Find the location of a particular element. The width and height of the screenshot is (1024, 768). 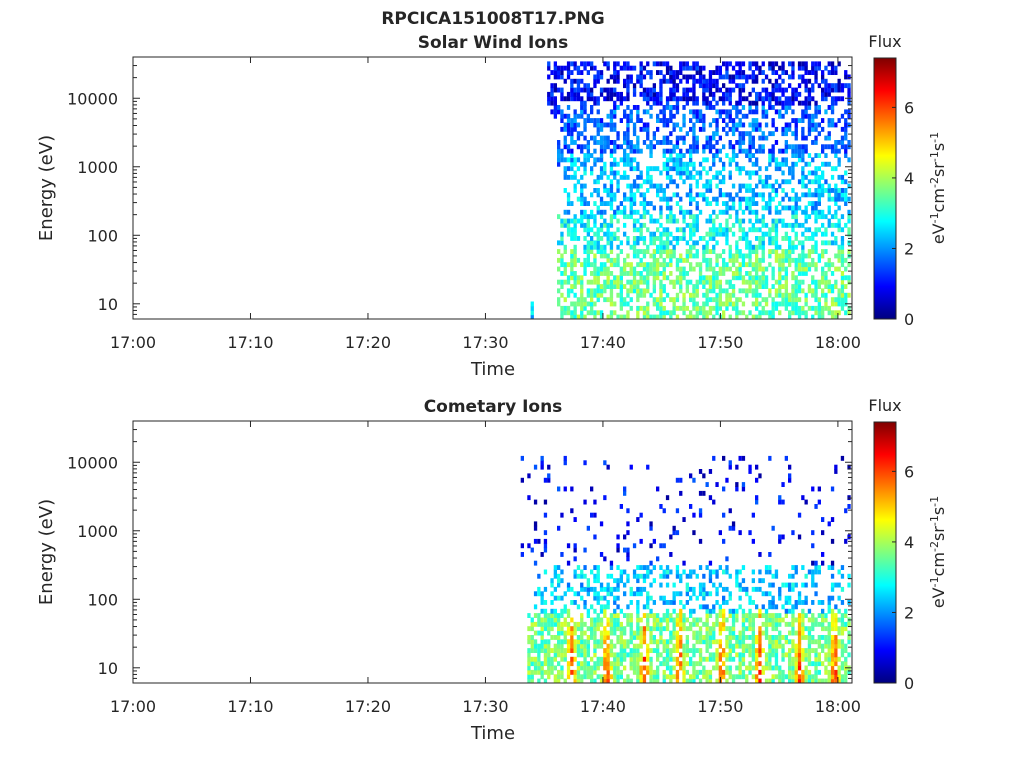

x-tick-label: 17:20 is located at coordinates (368, 706).